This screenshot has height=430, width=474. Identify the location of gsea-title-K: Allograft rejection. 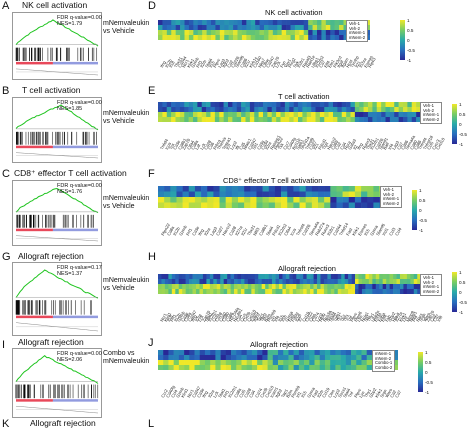
(63, 423).